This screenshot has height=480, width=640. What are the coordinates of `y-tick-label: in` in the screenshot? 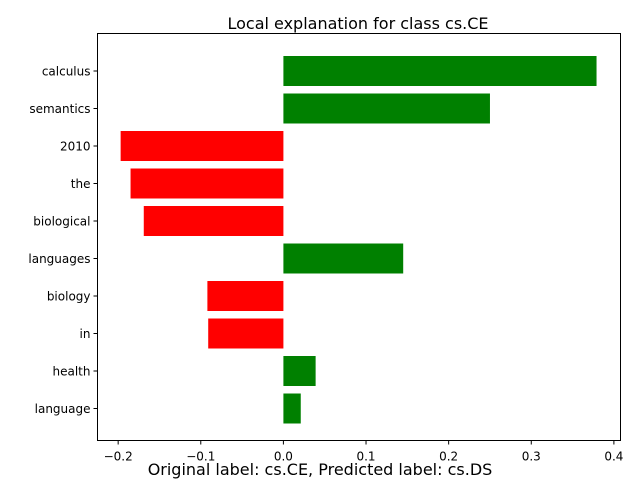 It's located at (85, 334).